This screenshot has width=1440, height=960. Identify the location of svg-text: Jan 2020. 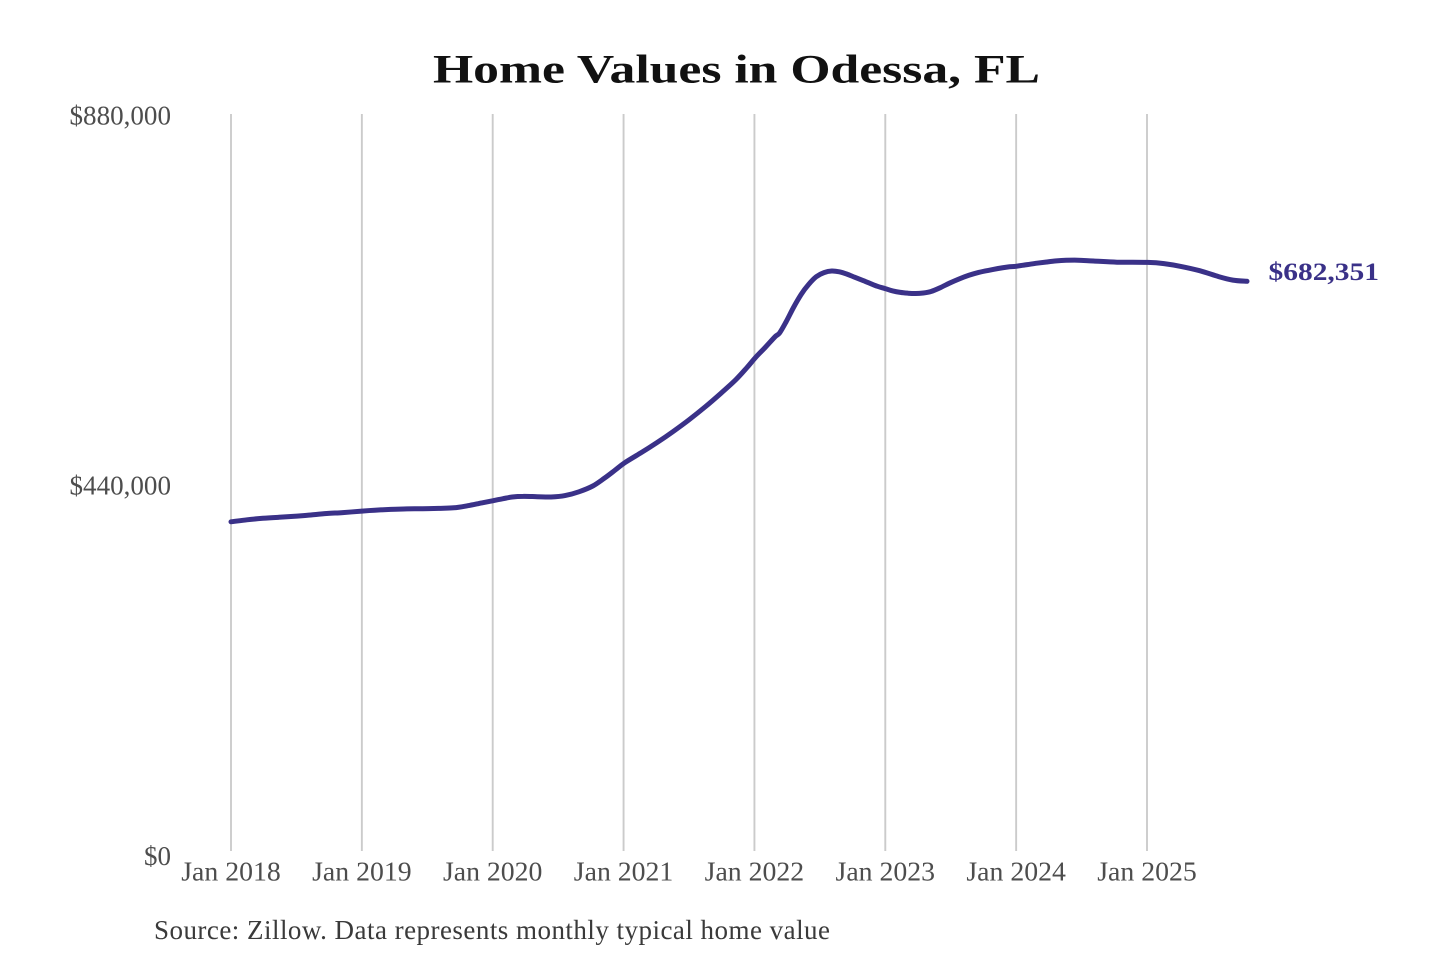
(493, 872).